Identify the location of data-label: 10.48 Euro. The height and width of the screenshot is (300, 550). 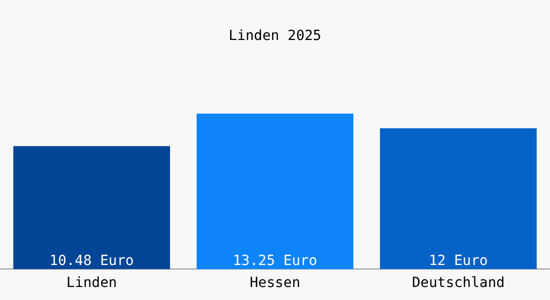
(92, 260).